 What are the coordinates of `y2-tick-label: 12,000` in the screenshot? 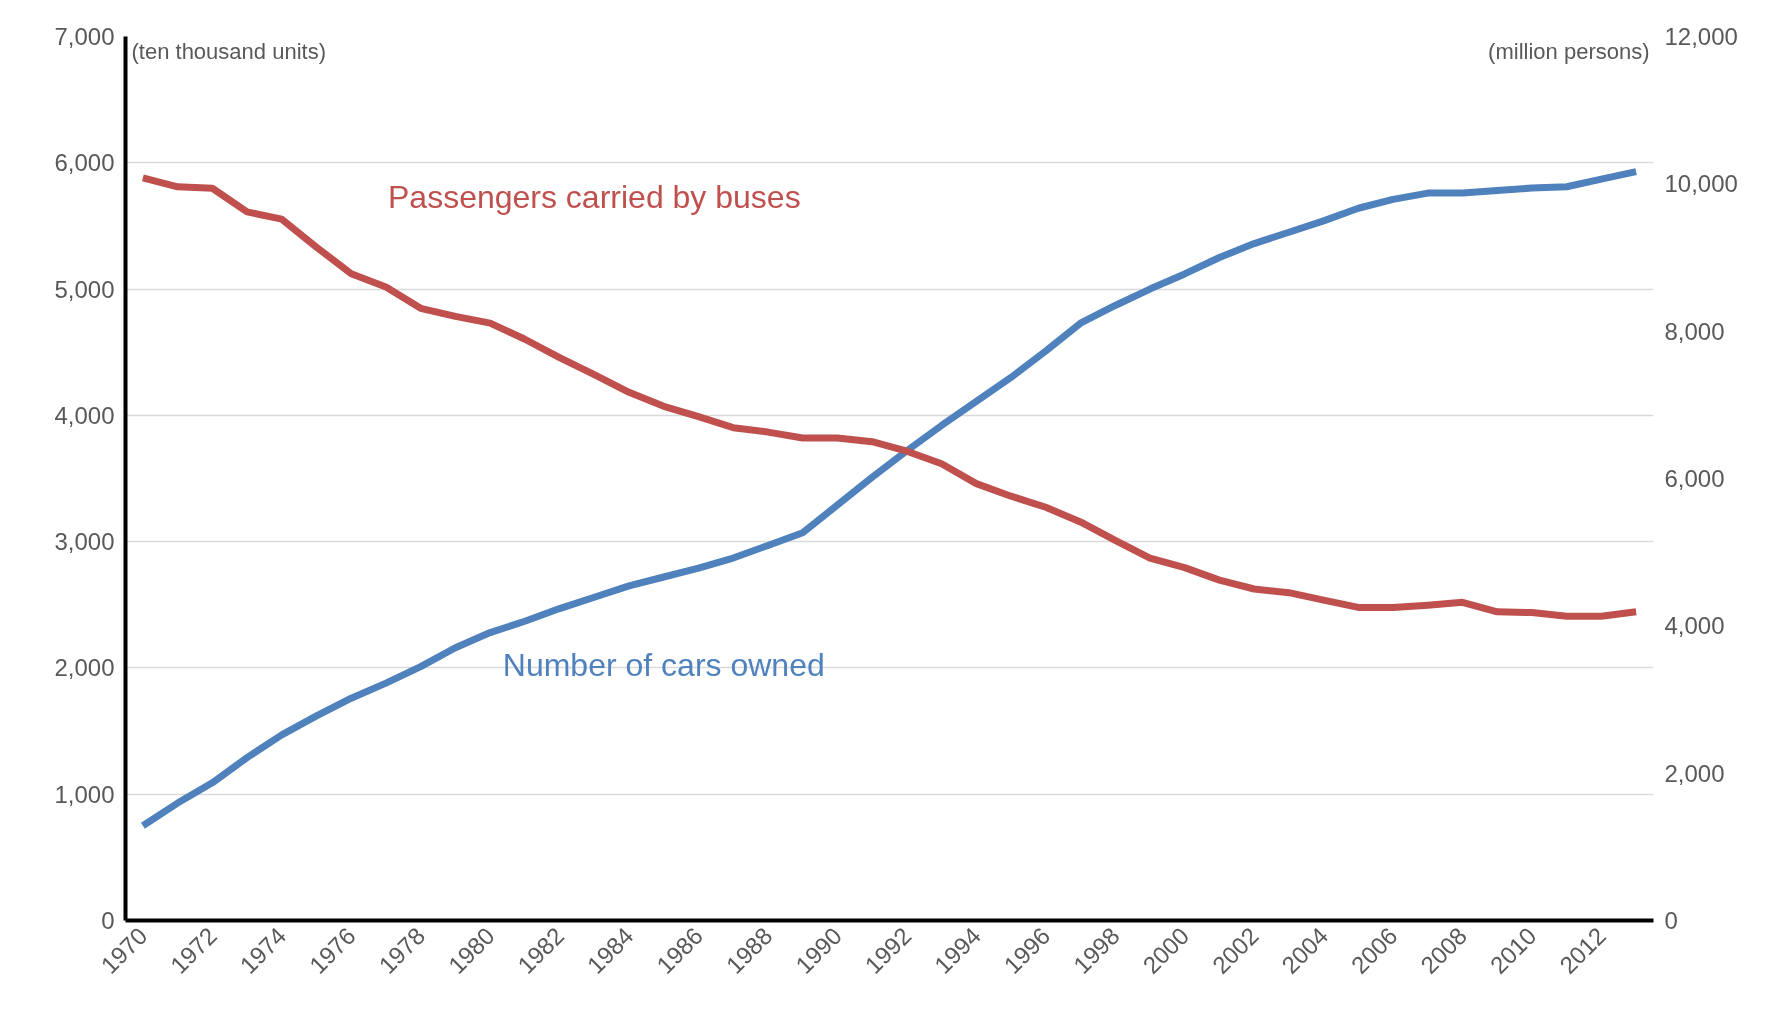 It's located at (1701, 36).